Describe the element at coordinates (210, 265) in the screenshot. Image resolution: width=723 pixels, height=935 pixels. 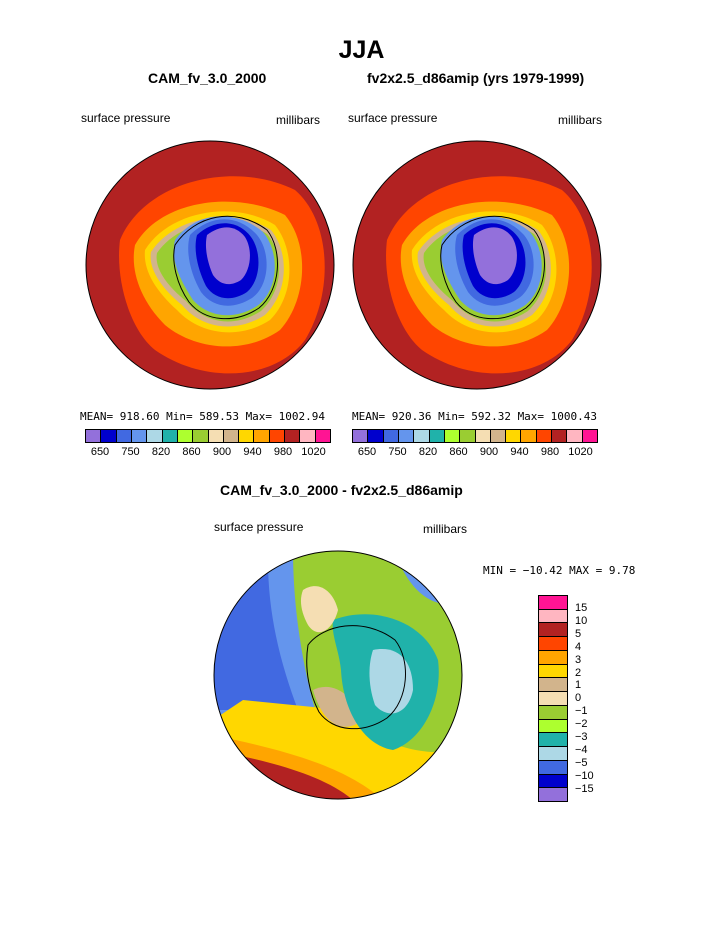
I see `panel-1-map` at that location.